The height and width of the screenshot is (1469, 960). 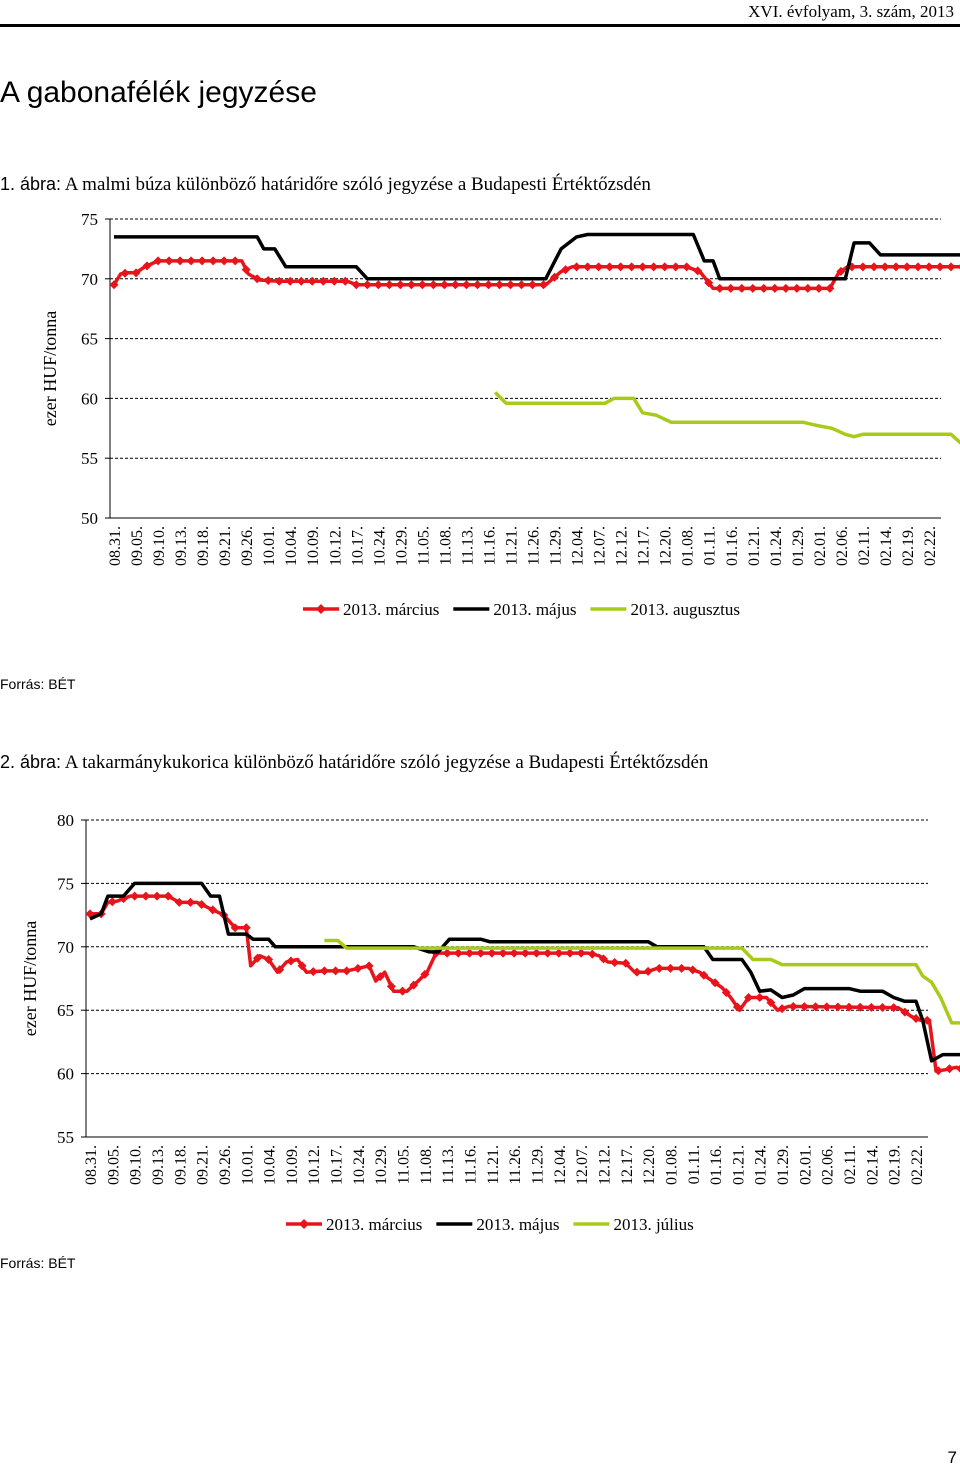 I want to click on x-tick-label: 09.13., so click(x=181, y=546).